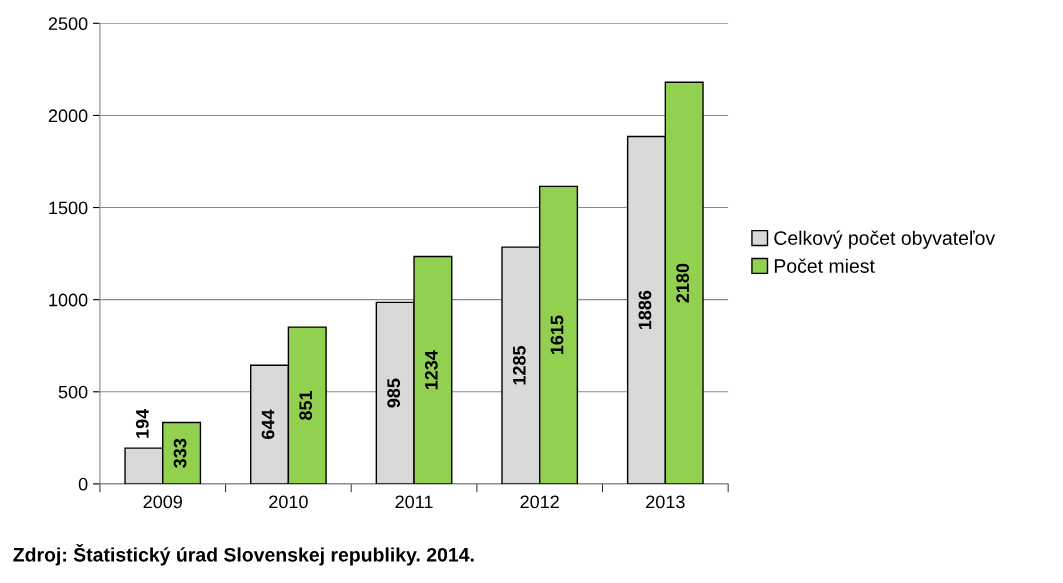 The width and height of the screenshot is (1063, 583). I want to click on x-tick-label: 2013, so click(665, 502).